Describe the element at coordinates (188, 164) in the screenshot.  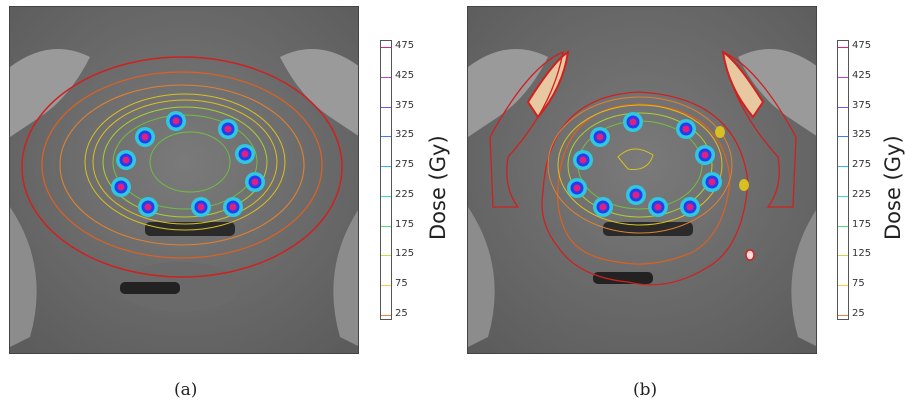
I see `seed-markers-a` at that location.